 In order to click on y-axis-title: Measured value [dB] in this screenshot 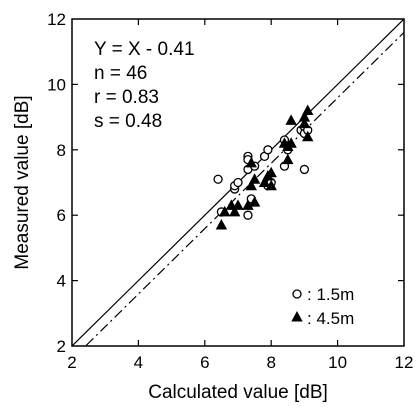, I will do `click(22, 182)`.